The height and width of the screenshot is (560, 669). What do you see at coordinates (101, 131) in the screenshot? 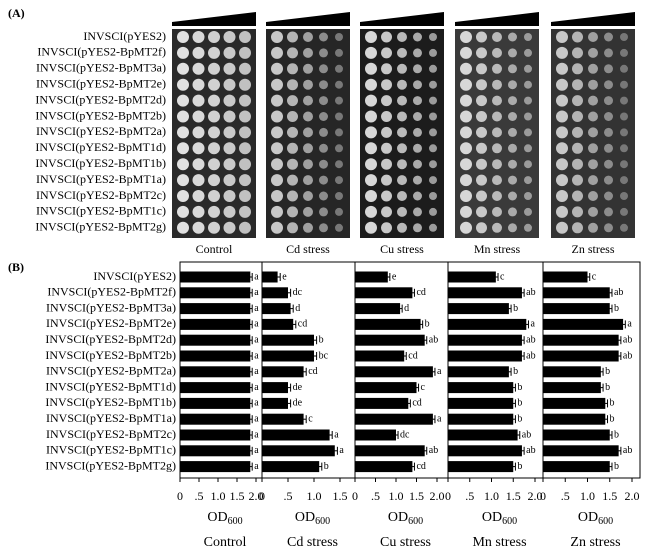
I see `strain-label: INVSCI(pYES2-BpMT2a)` at bounding box center [101, 131].